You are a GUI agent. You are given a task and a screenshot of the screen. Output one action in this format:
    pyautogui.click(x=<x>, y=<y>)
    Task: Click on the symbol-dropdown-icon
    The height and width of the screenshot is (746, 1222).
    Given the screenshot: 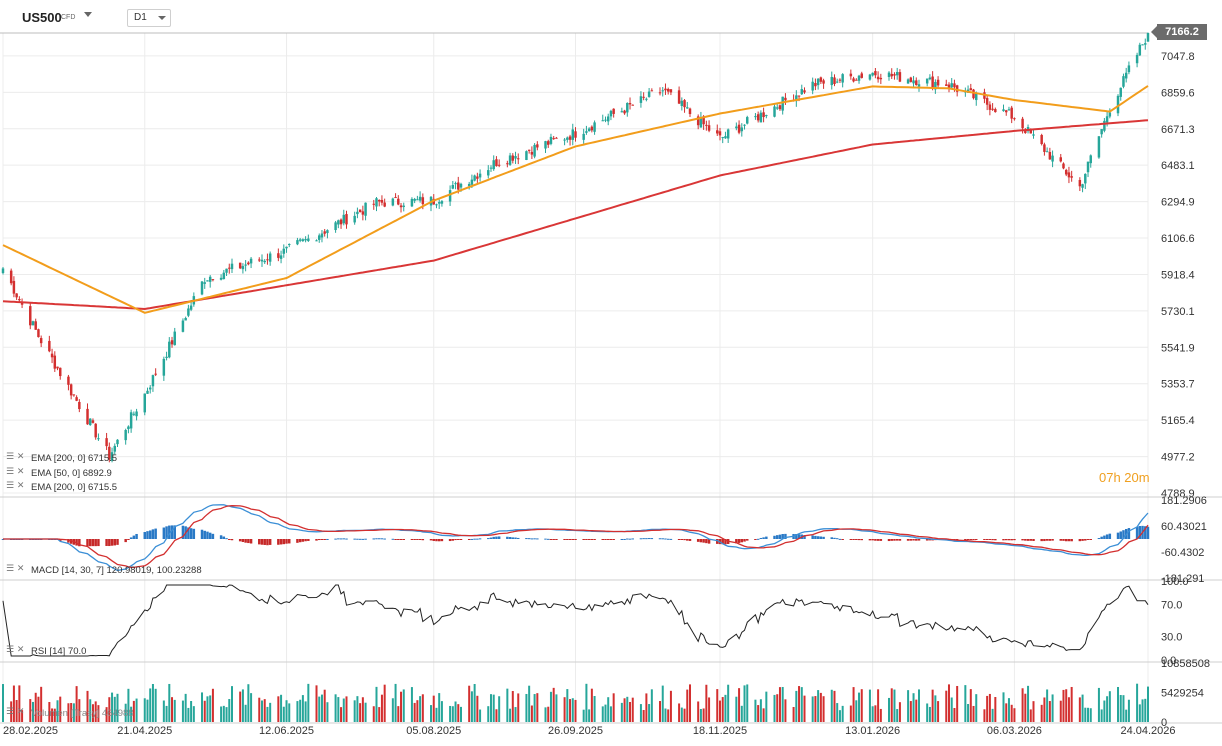 What is the action you would take?
    pyautogui.click(x=88, y=14)
    